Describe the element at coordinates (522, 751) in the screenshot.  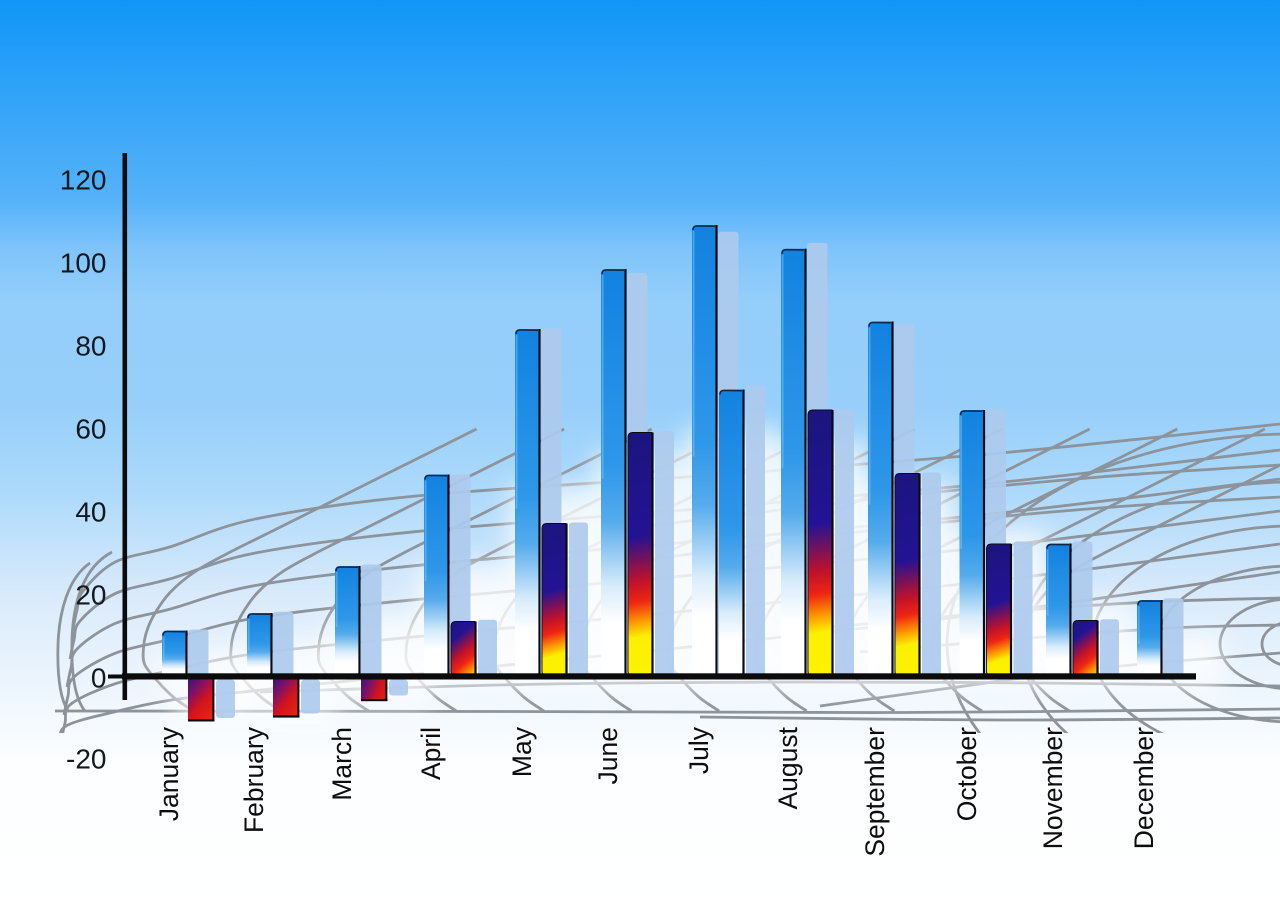
I see `svg-text: May` at that location.